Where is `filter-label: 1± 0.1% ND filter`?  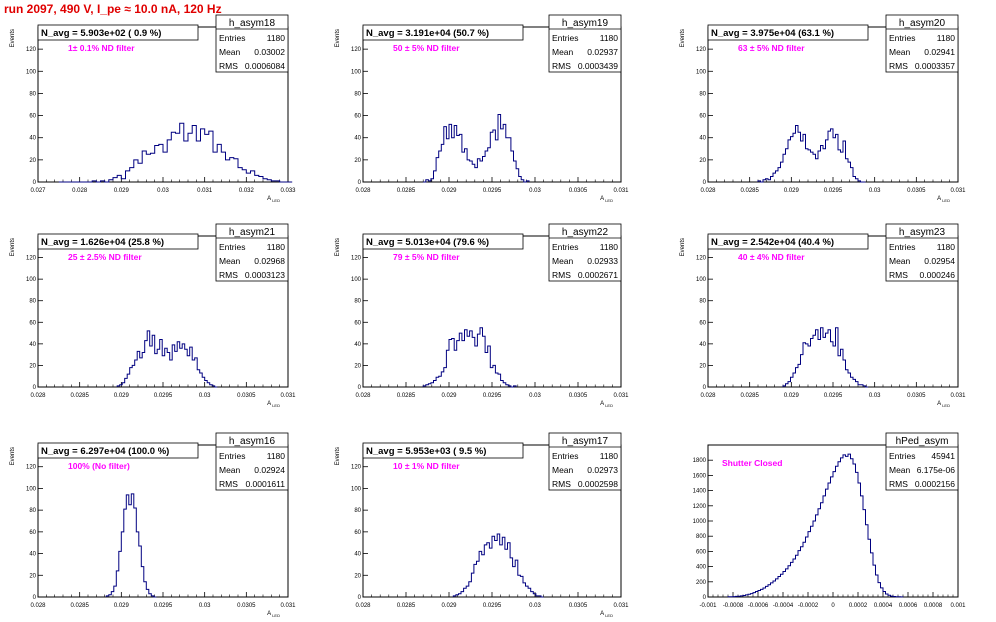 filter-label: 1± 0.1% ND filter is located at coordinates (101, 48).